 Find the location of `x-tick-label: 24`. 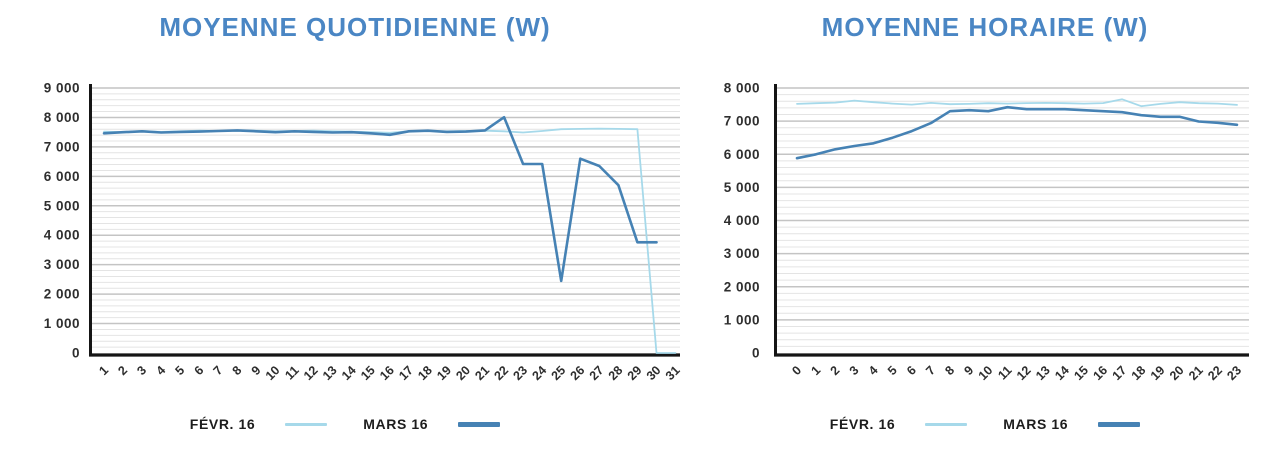

x-tick-label: 24 is located at coordinates (540, 373).